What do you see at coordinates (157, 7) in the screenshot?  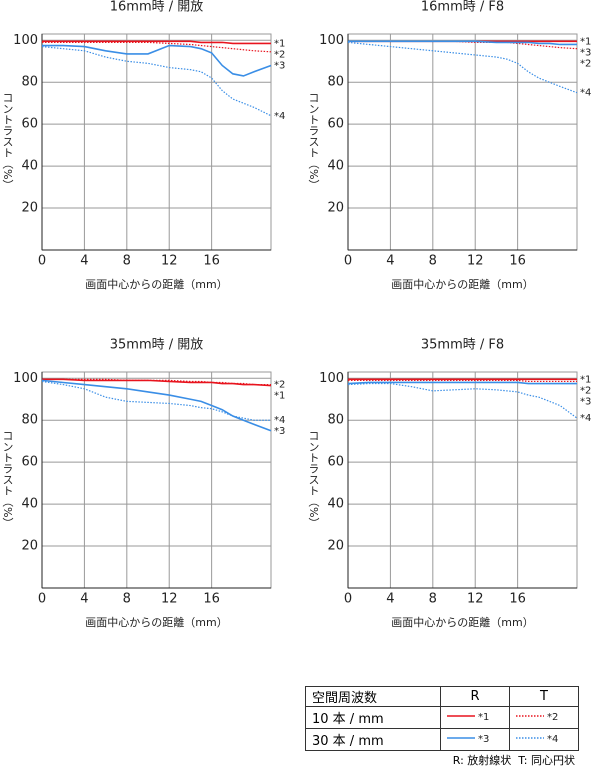 I see `chart-title: 16mm時 / 開放` at bounding box center [157, 7].